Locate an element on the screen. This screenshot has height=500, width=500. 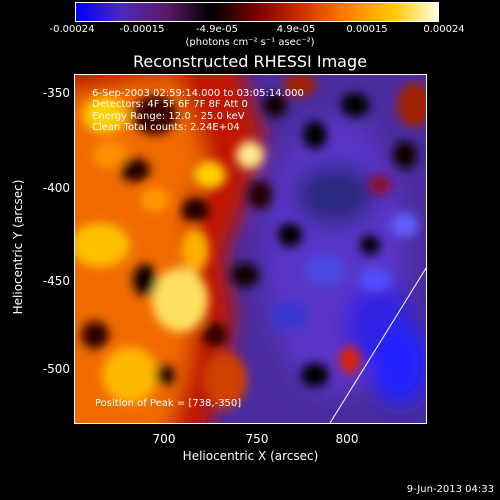
image-title: Reconstructed RHESSI Image is located at coordinates (250, 61).